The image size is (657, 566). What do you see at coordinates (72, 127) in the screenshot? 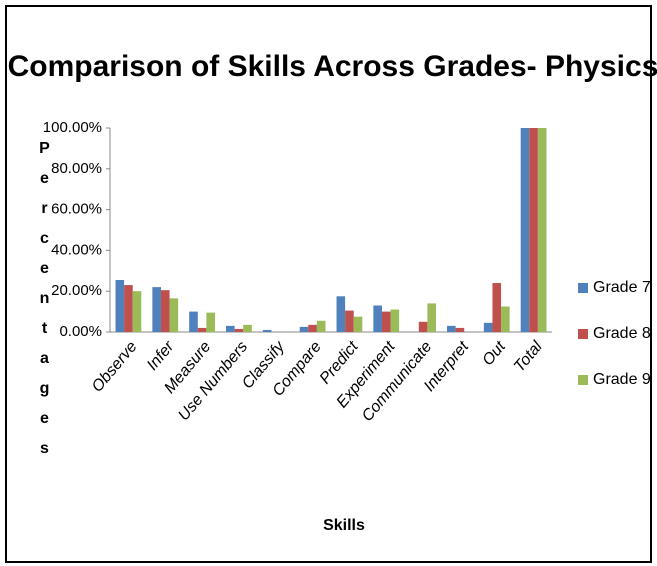
I see `y-tick-label: 100.00%` at bounding box center [72, 127].